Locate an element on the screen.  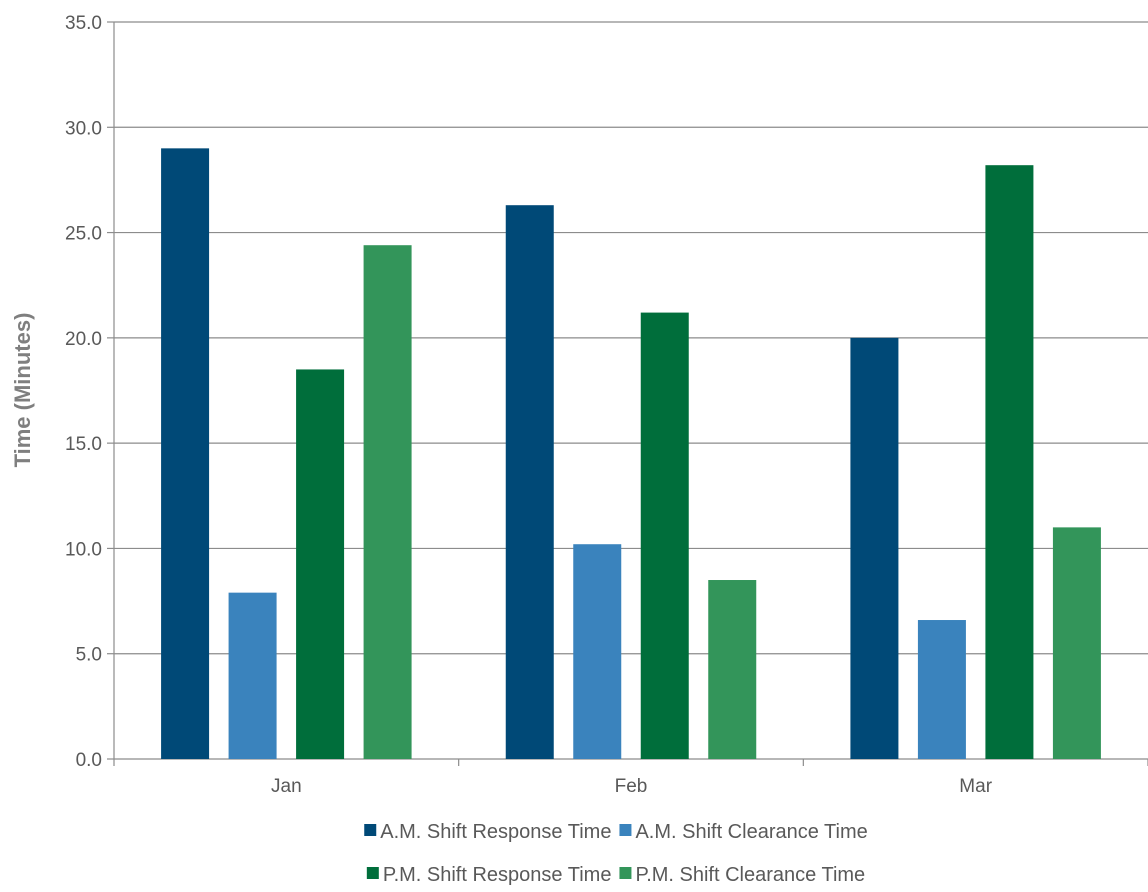
y-axis-title: Time (Minutes) is located at coordinates (22, 390).